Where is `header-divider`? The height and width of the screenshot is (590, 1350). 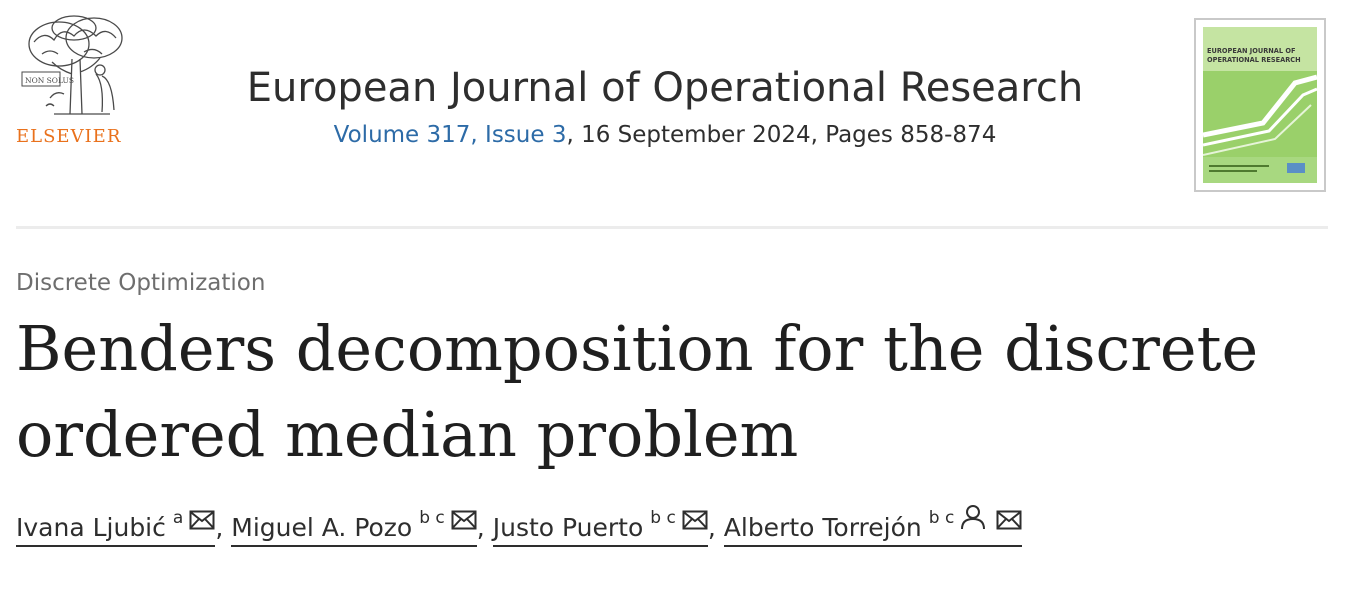 header-divider is located at coordinates (672, 227).